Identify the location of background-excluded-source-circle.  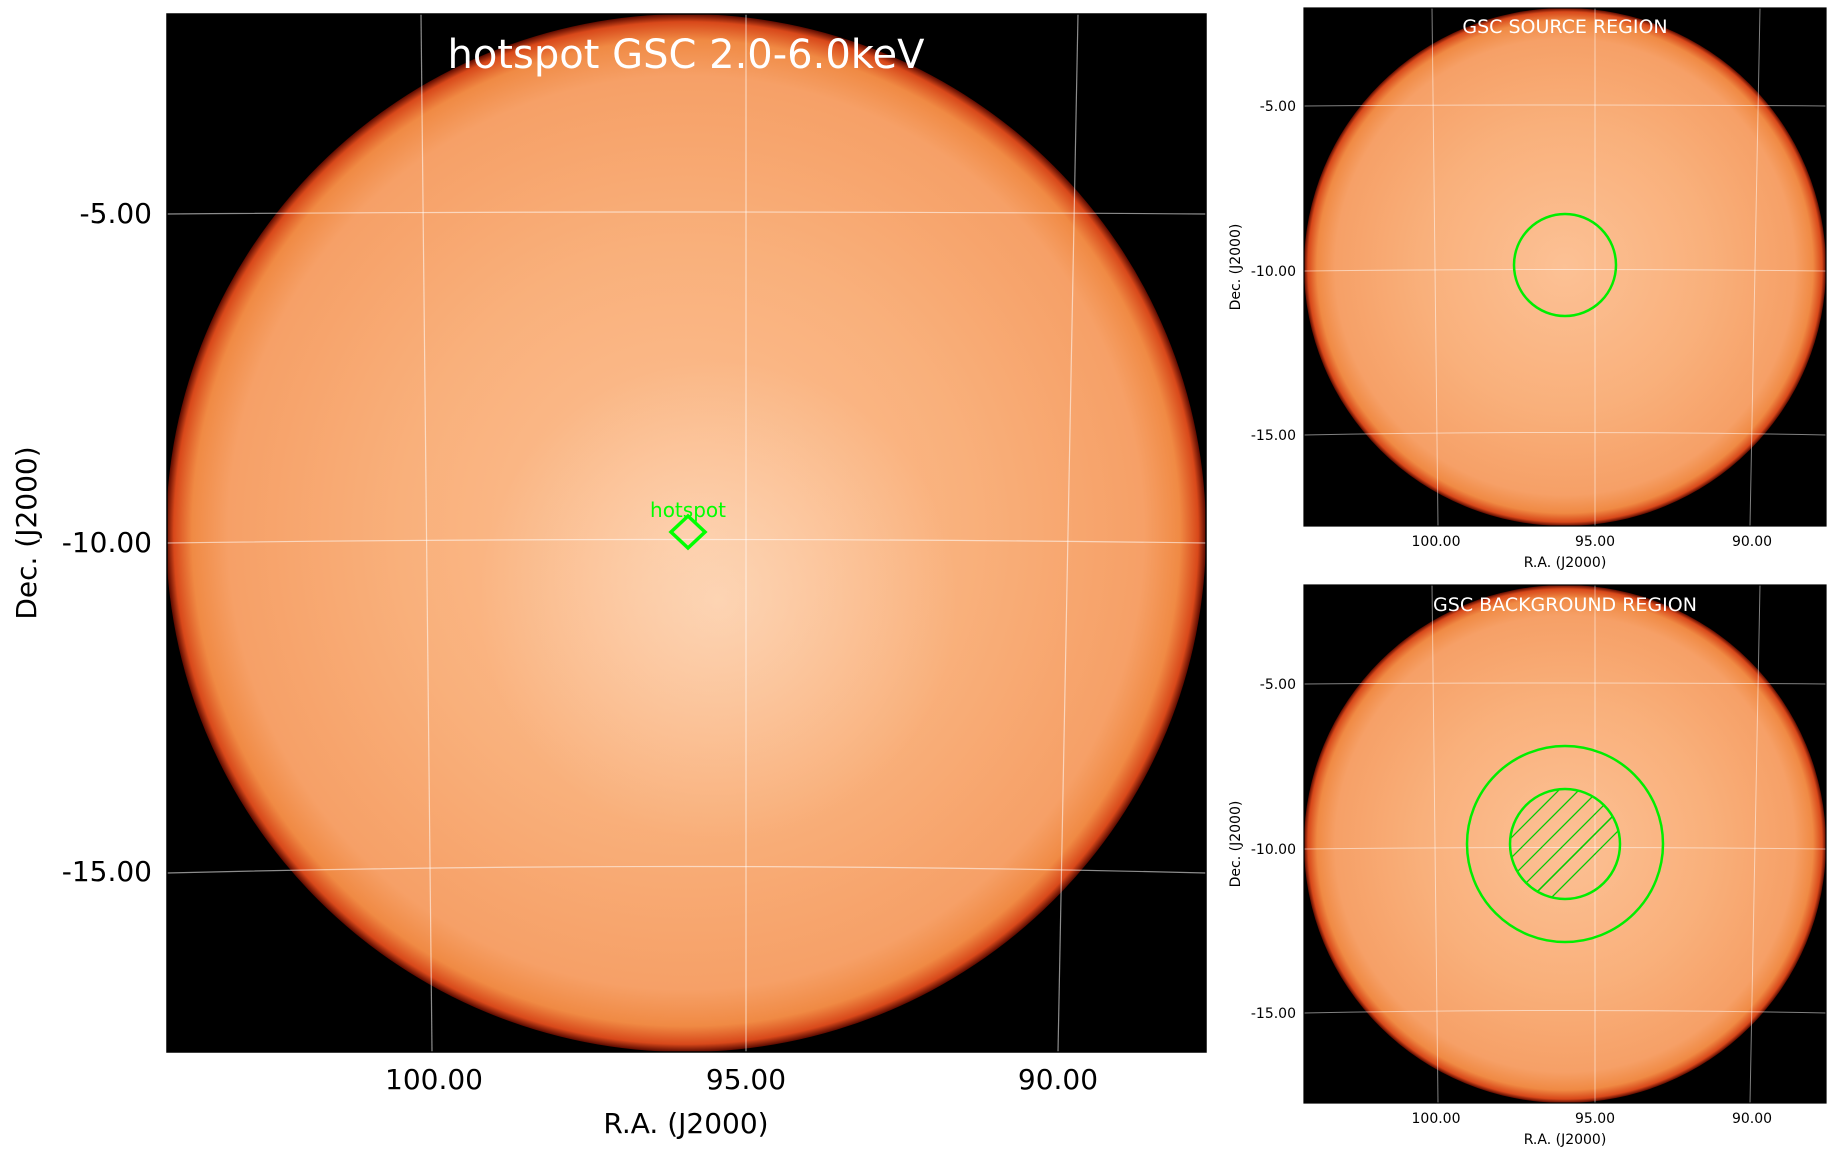
(1565, 844).